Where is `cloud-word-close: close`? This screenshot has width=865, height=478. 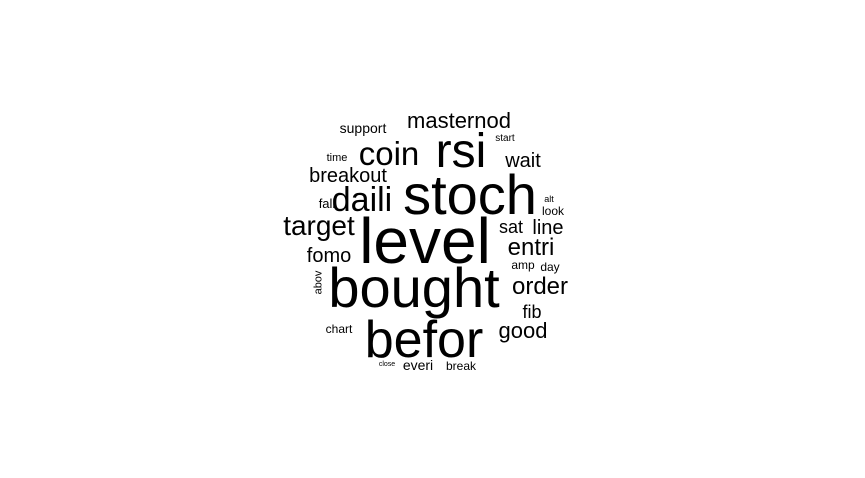
cloud-word-close: close is located at coordinates (387, 364).